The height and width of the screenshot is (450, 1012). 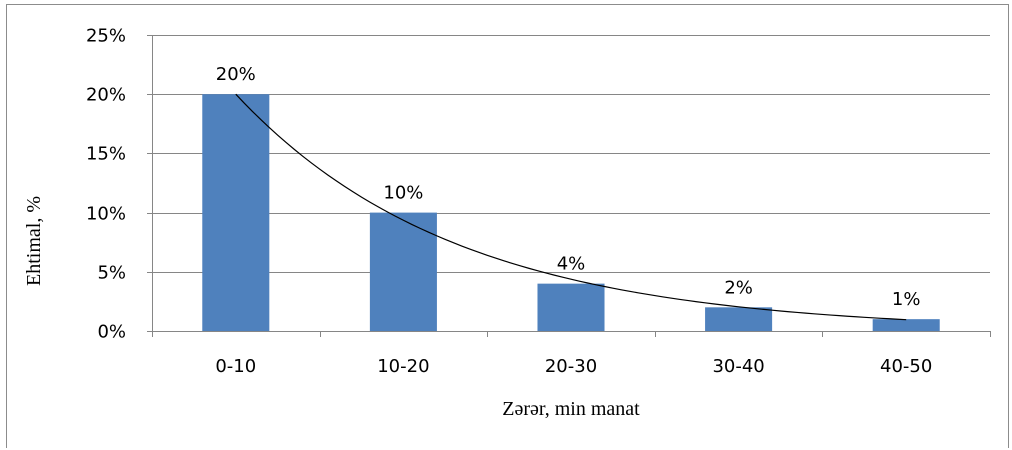 What do you see at coordinates (738, 366) in the screenshot?
I see `x-tick-label: 30-40` at bounding box center [738, 366].